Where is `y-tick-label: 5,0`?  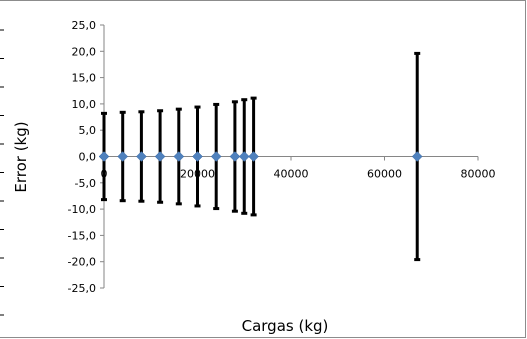
y-tick-label: 5,0 is located at coordinates (88, 130).